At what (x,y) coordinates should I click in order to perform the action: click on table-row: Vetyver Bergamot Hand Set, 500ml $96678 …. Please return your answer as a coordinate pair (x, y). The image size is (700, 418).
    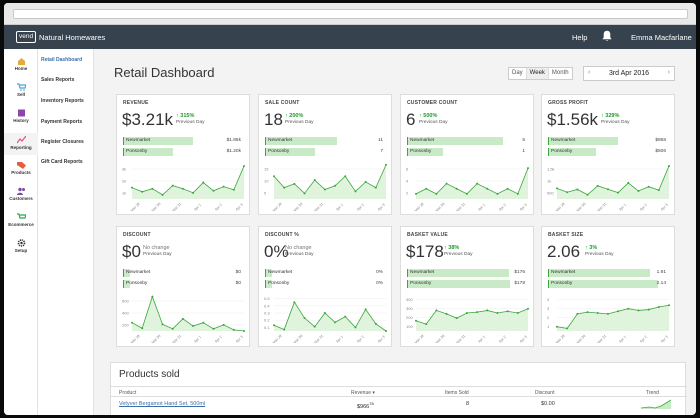
    Looking at the image, I should click on (399, 404).